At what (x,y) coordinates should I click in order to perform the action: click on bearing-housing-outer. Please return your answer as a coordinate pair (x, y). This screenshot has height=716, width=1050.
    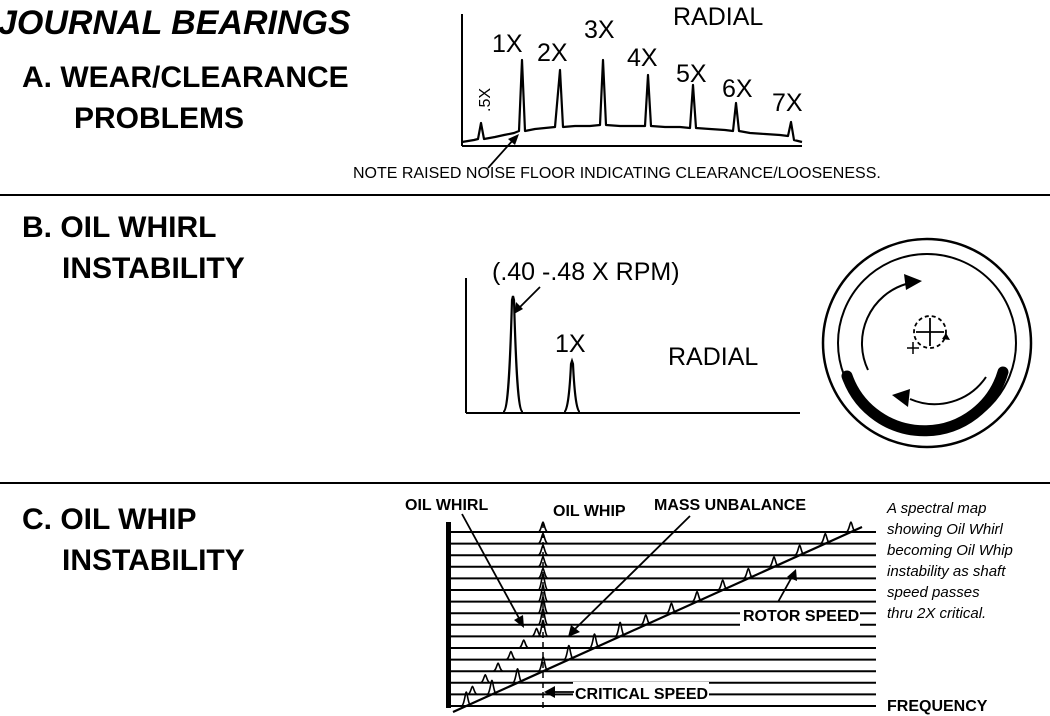
    Looking at the image, I should click on (927, 343).